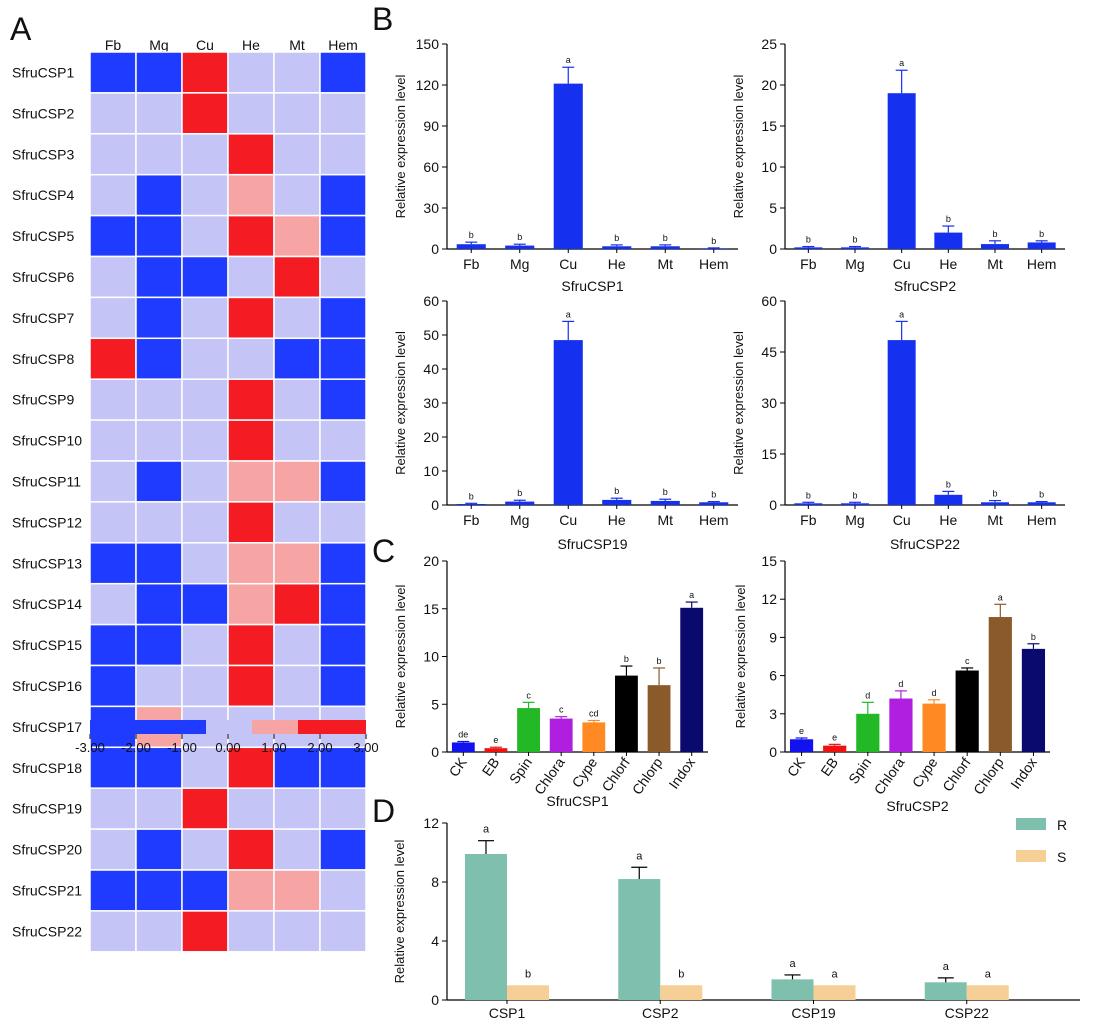 The image size is (1108, 1020). I want to click on x-tick-label: Chlora, so click(889, 775).